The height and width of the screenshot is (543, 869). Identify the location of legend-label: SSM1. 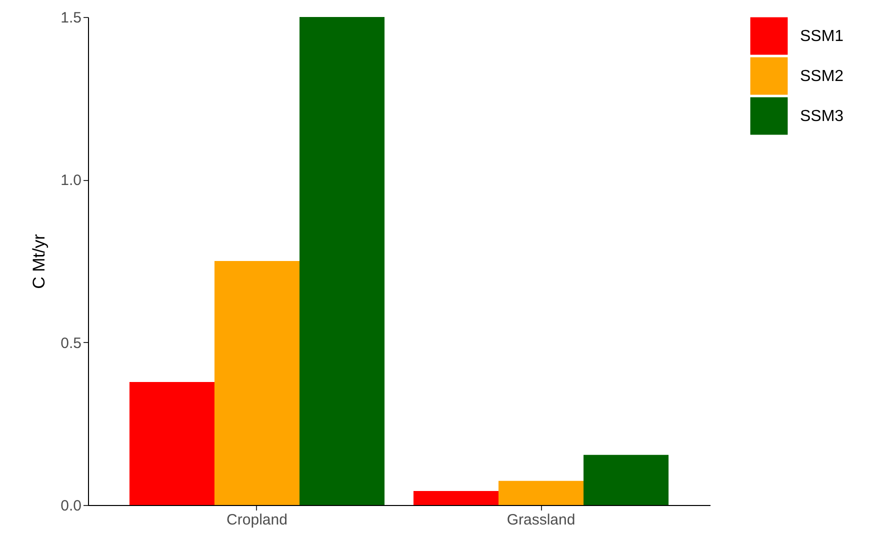
(822, 36).